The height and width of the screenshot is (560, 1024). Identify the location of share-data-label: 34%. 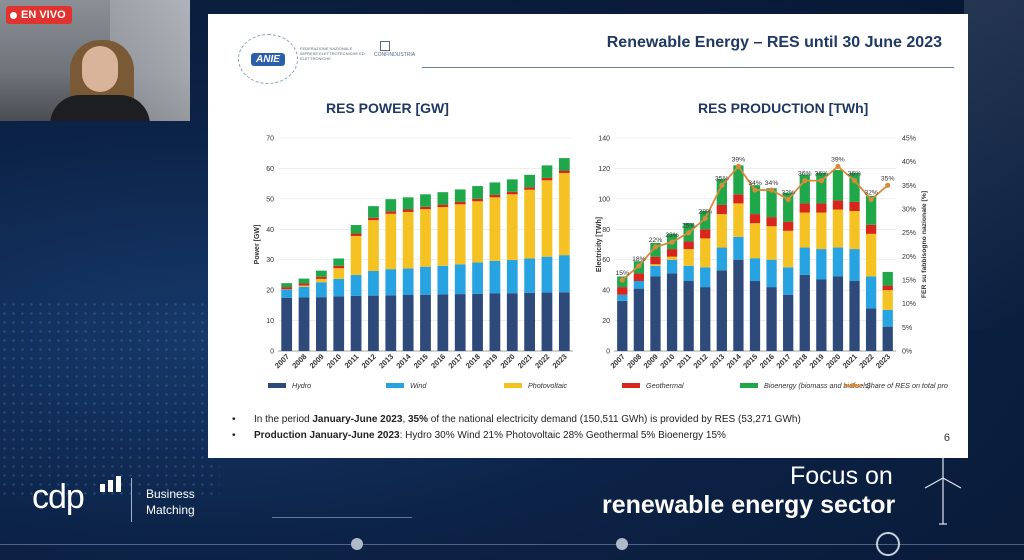
(755, 183).